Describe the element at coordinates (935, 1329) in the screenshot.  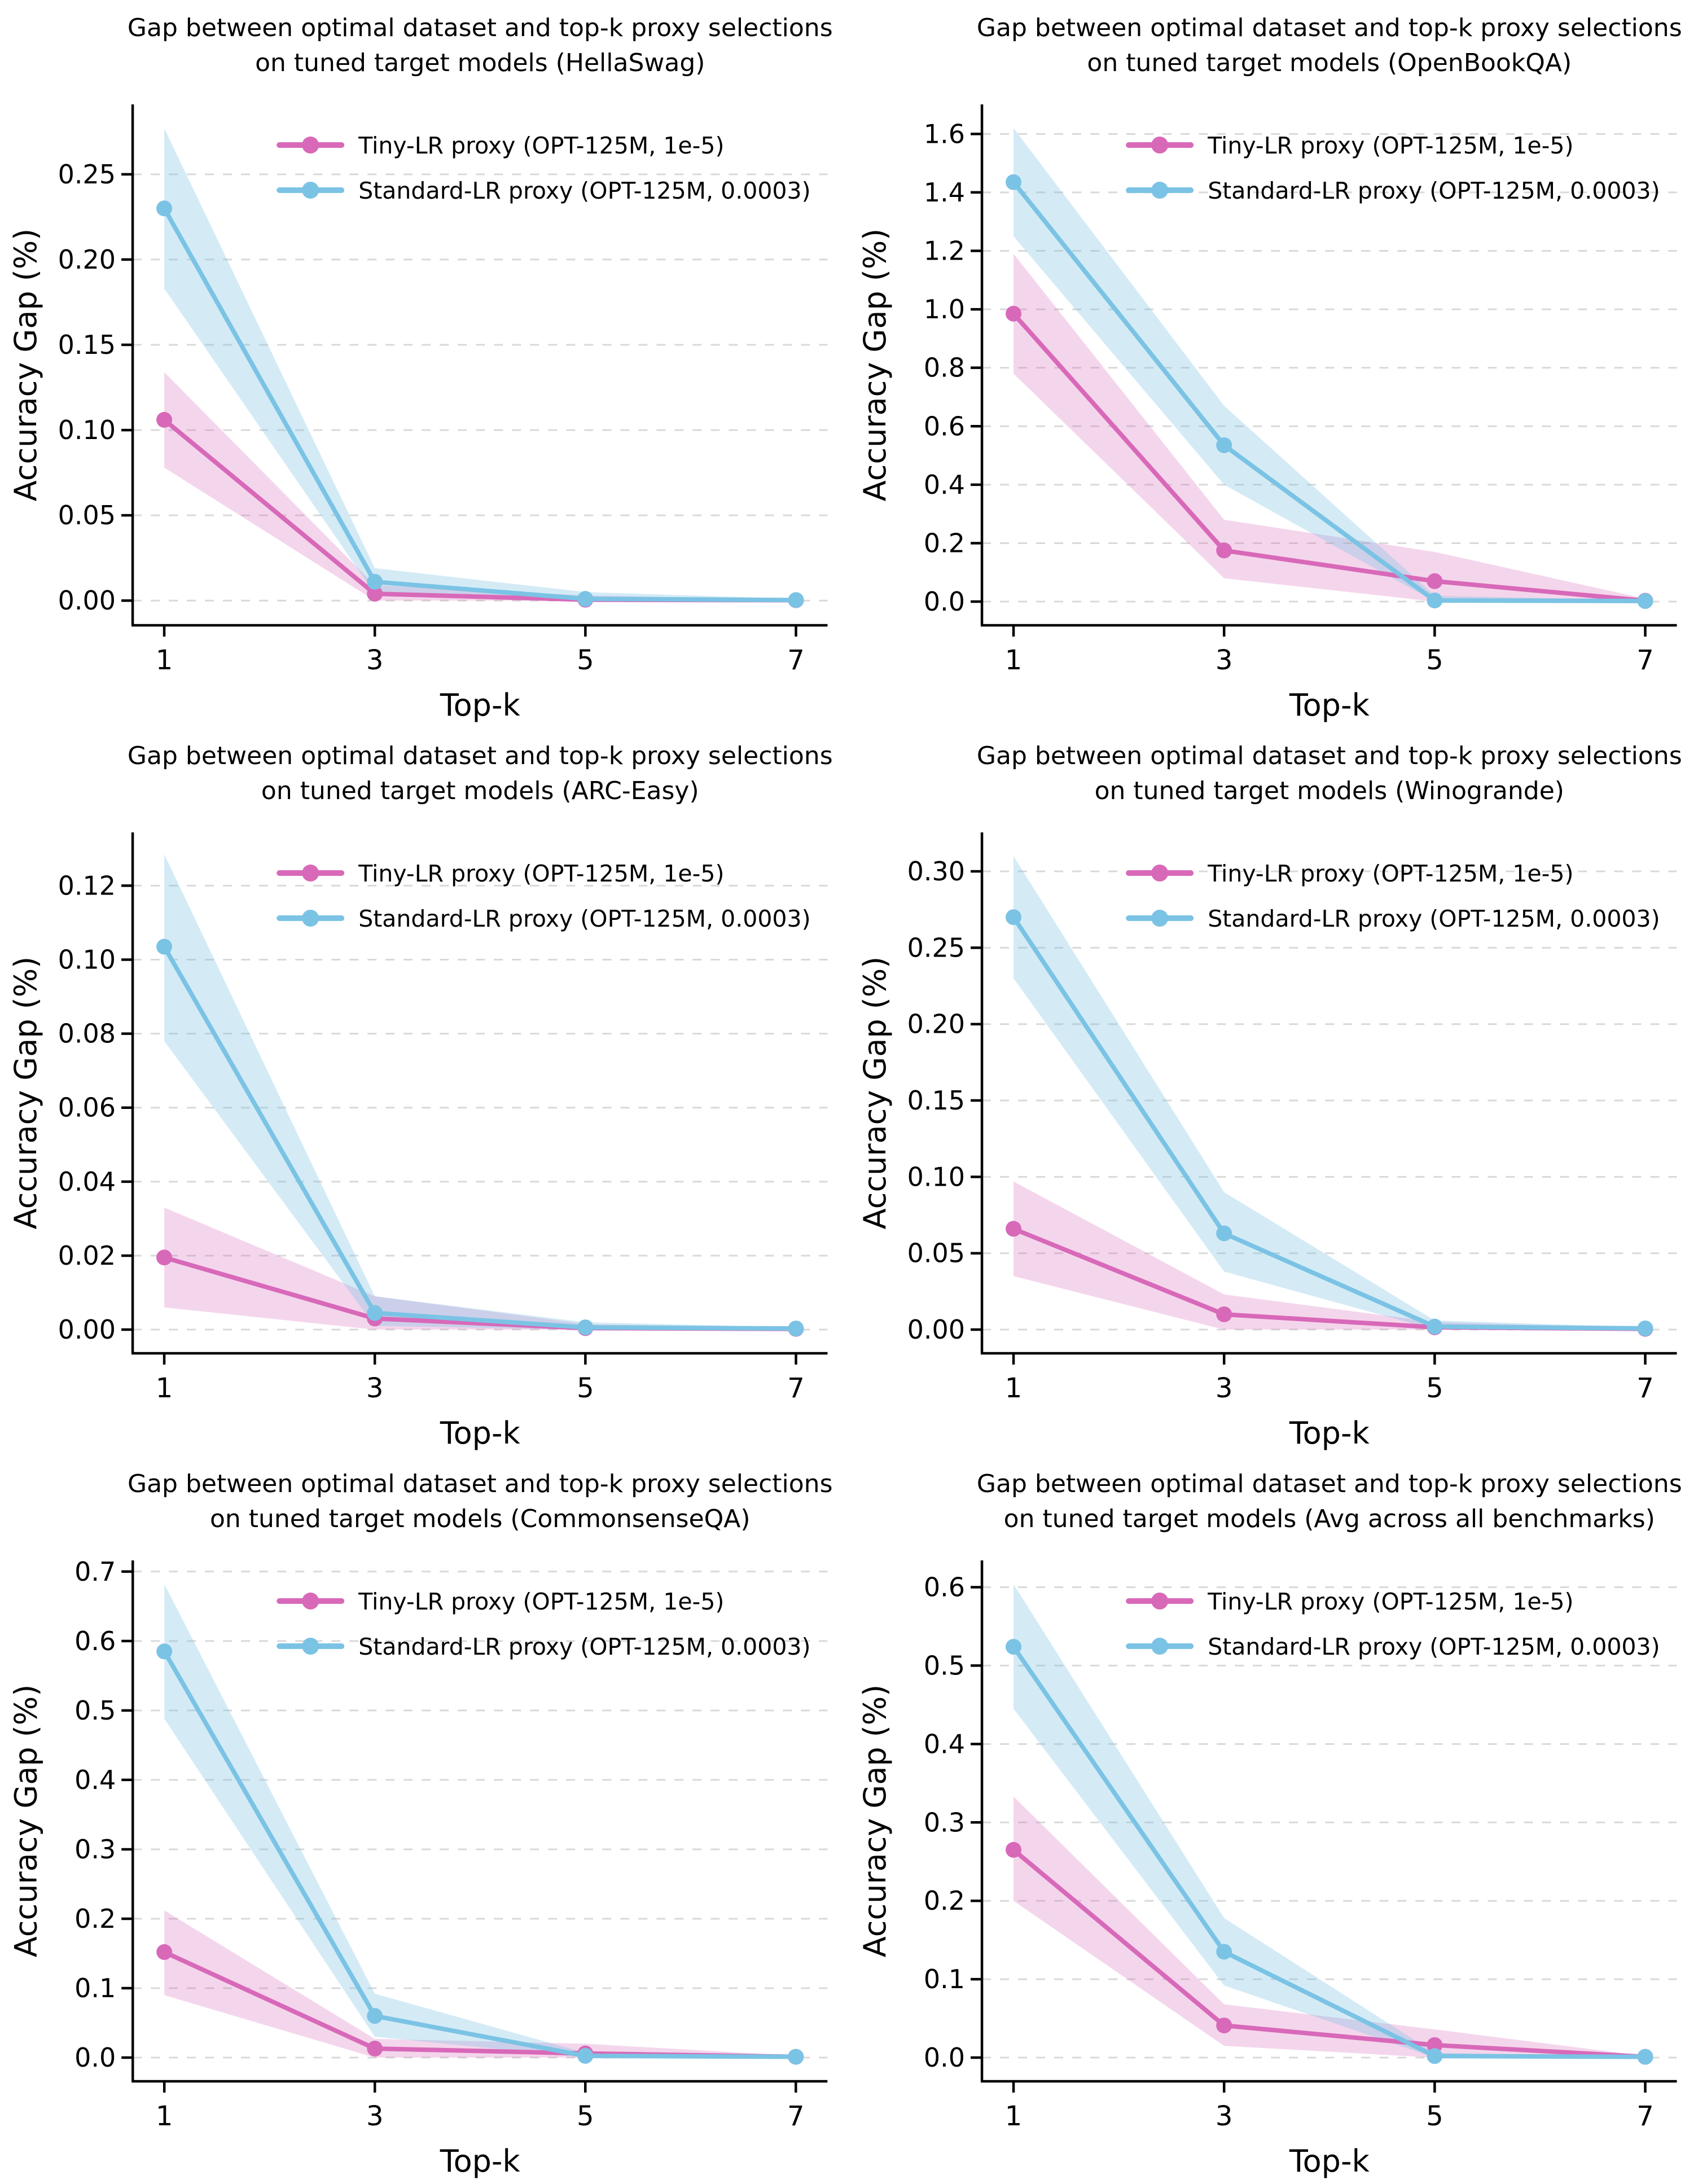
I see `y-tick-label: 0.00` at that location.